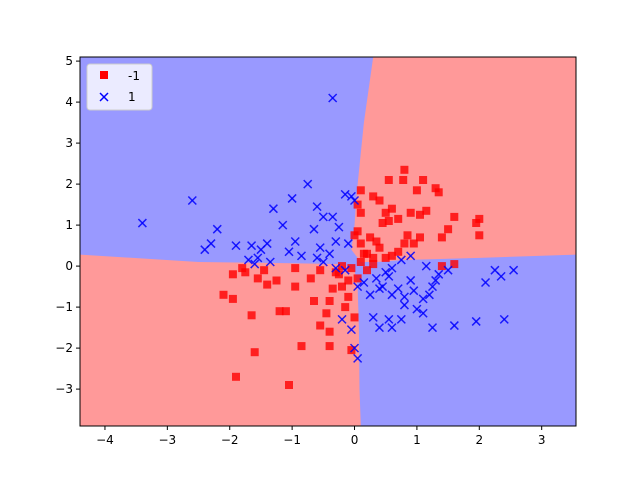 The image size is (640, 479). Describe the element at coordinates (104, 75) in the screenshot. I see `legend-marker-neg1` at that location.